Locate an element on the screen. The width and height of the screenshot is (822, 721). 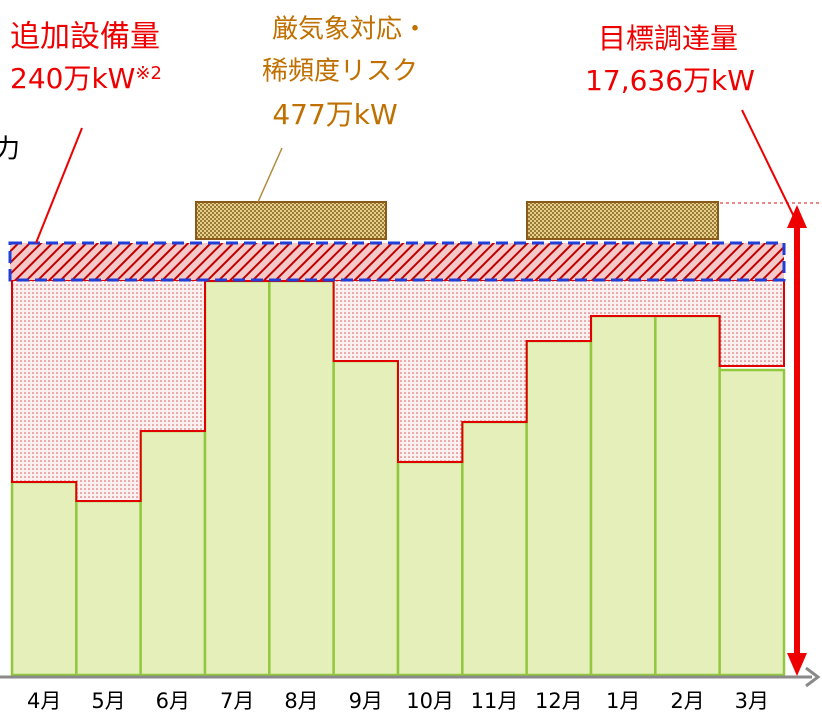
month-label: 9月 is located at coordinates (366, 701).